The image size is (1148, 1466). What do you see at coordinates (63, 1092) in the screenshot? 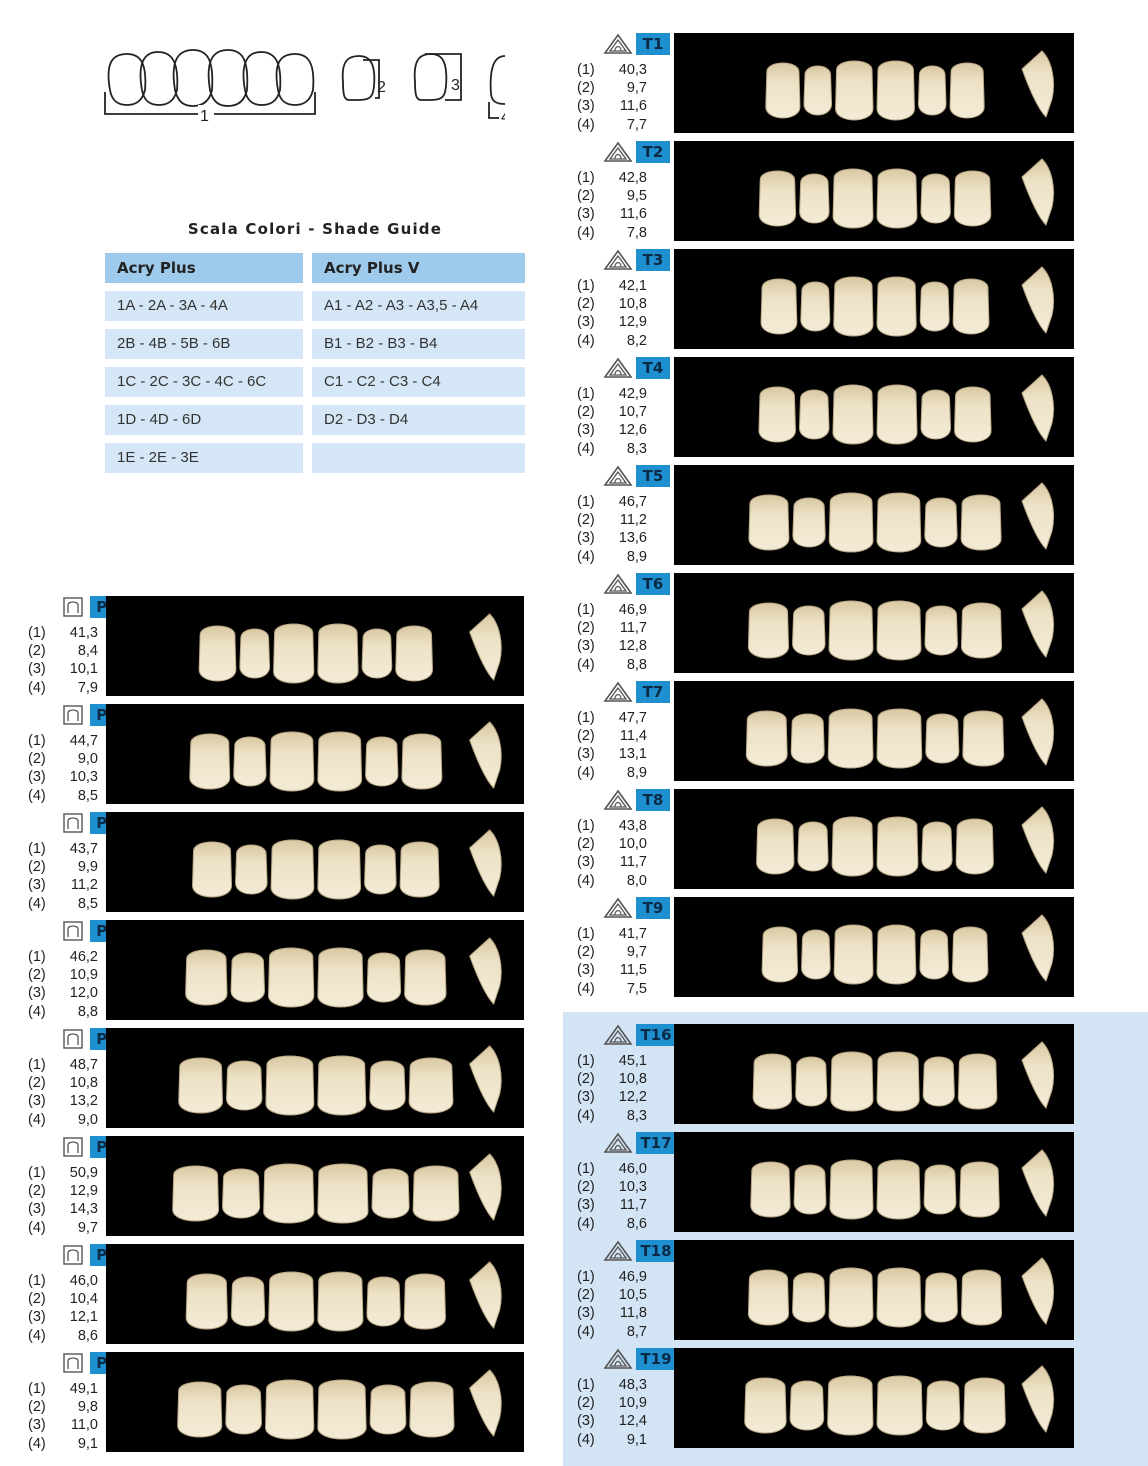
I see `measurement-list: (1) 48,7 (2) 10,8 (3) 13,2 (4) 9,0` at bounding box center [63, 1092].